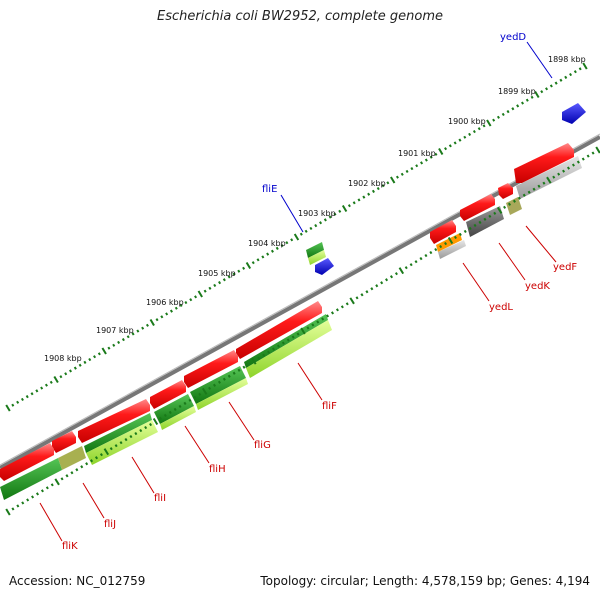 This screenshot has height=600, width=600. What do you see at coordinates (513, 37) in the screenshot?
I see `gene-label-yedD: yedD` at bounding box center [513, 37].